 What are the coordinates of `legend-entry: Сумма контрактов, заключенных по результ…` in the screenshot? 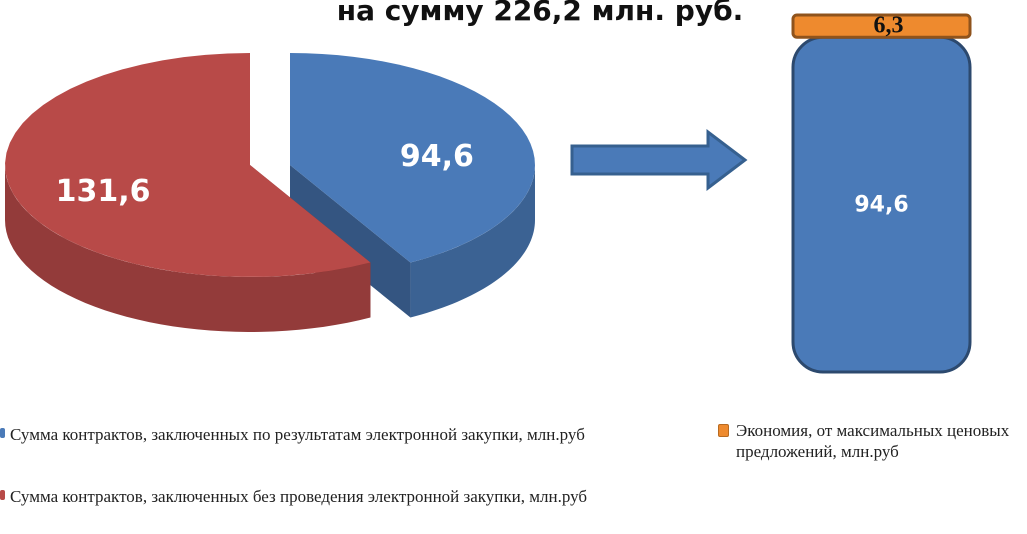 It's located at (297, 434).